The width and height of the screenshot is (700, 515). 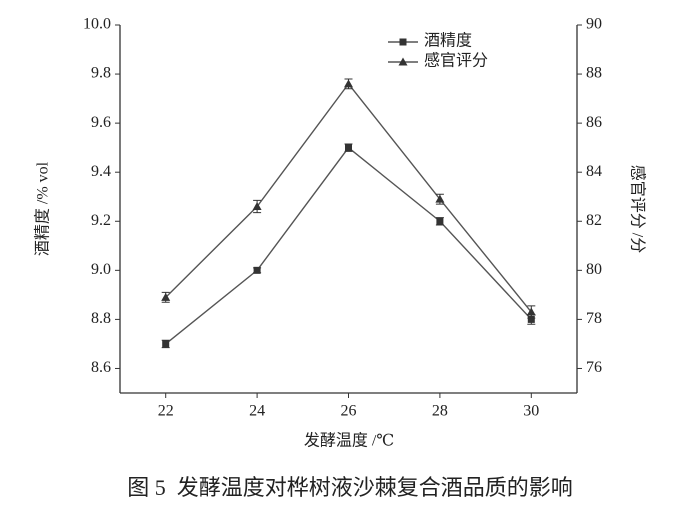 What do you see at coordinates (440, 411) in the screenshot?
I see `x-tick-label: 28` at bounding box center [440, 411].